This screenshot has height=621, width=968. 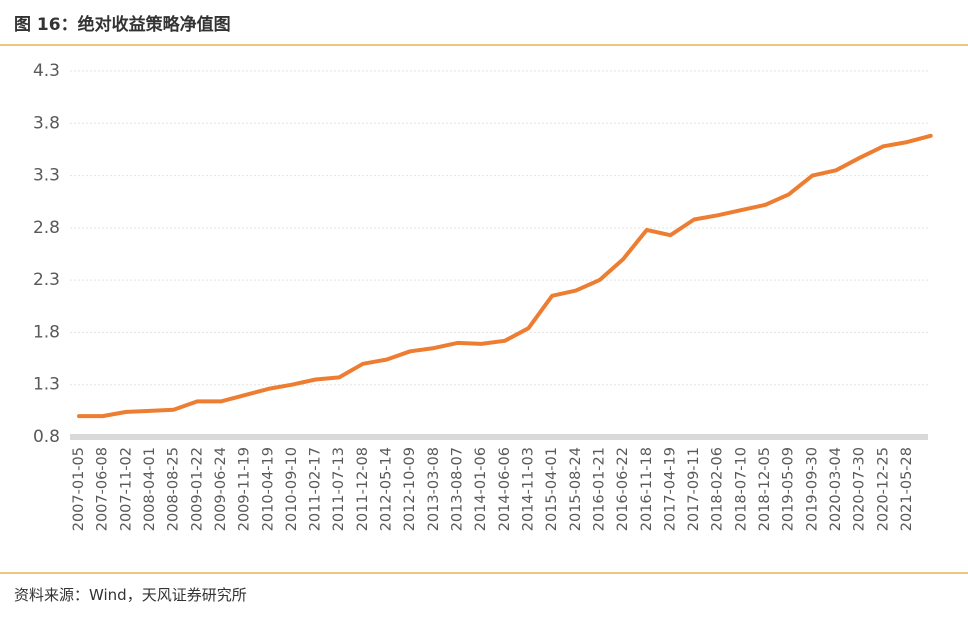 What do you see at coordinates (150, 489) in the screenshot?
I see `x-tick-label: 2008-04-01` at bounding box center [150, 489].